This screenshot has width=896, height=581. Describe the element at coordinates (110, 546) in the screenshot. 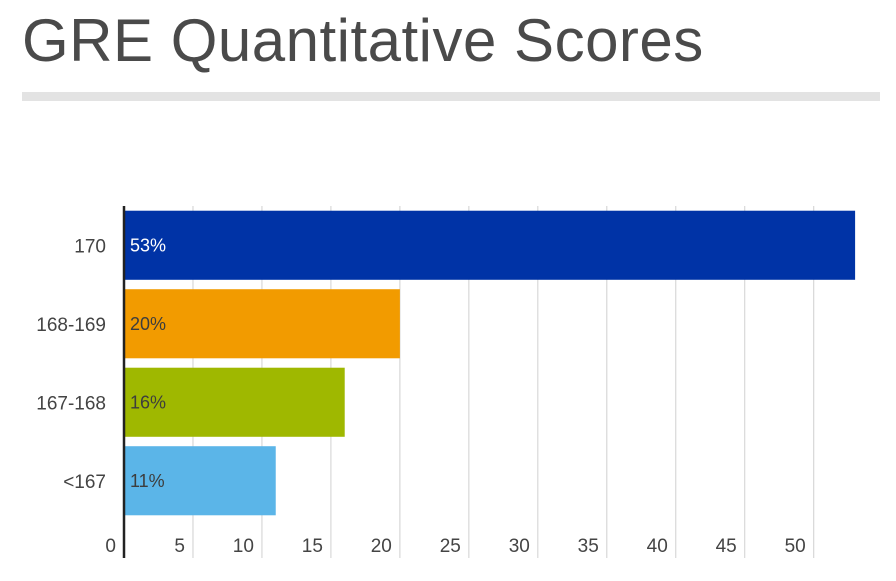

I see `x-tick-label: 0` at that location.